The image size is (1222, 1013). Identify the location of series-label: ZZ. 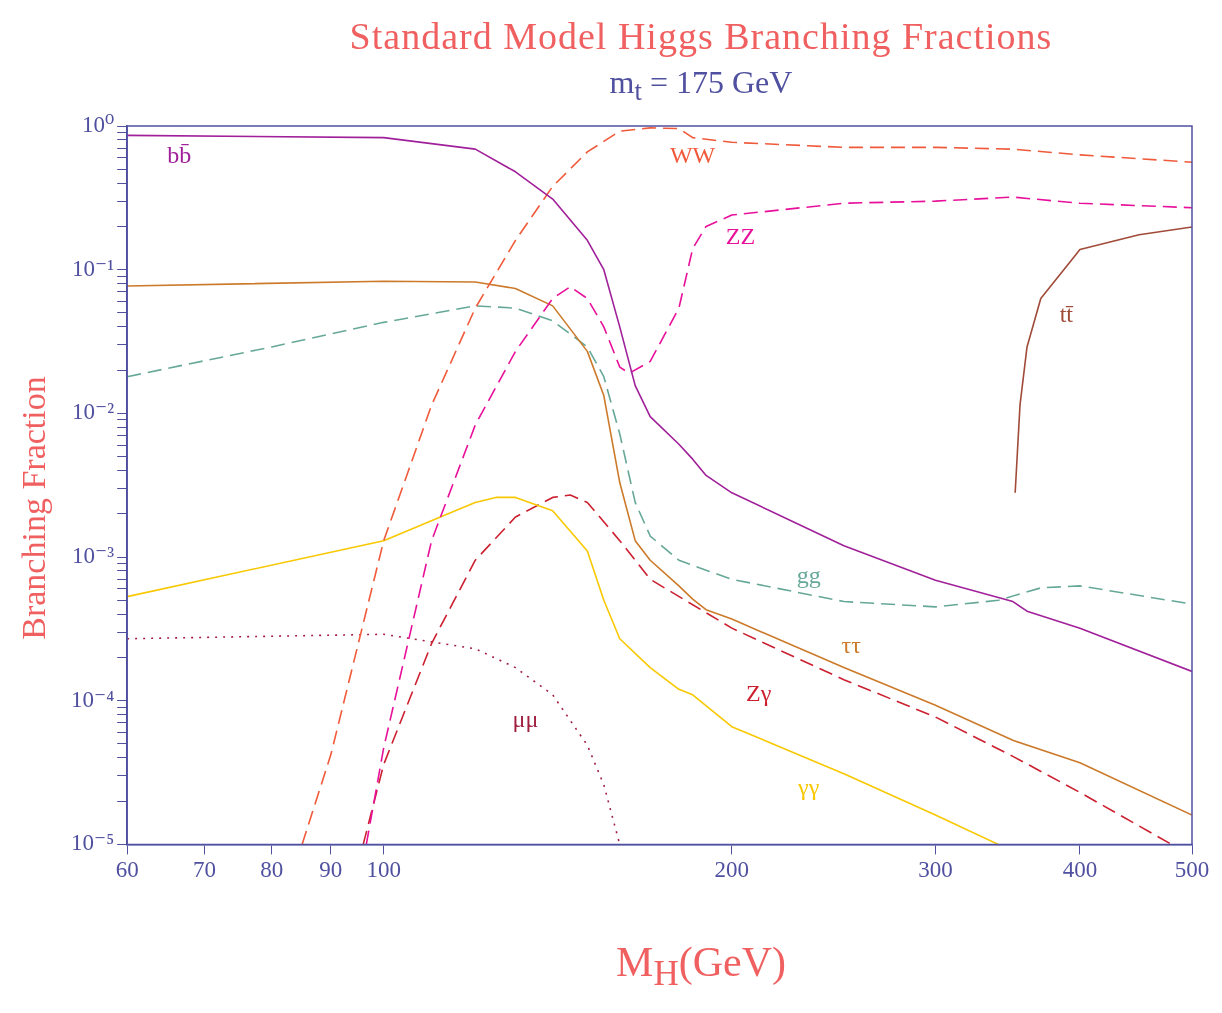
(740, 236).